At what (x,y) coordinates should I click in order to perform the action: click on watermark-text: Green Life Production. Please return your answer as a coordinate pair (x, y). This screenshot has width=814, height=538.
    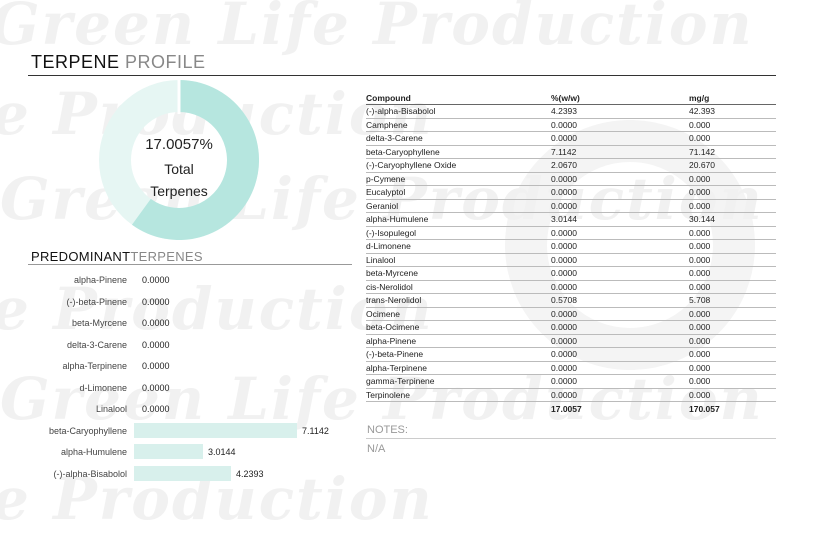
    Looking at the image, I should click on (377, 29).